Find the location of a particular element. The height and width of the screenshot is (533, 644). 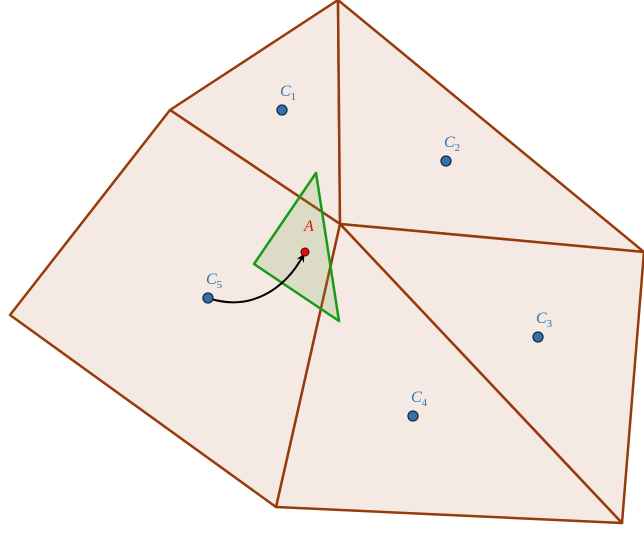

arrow is located at coordinates (256, 278).